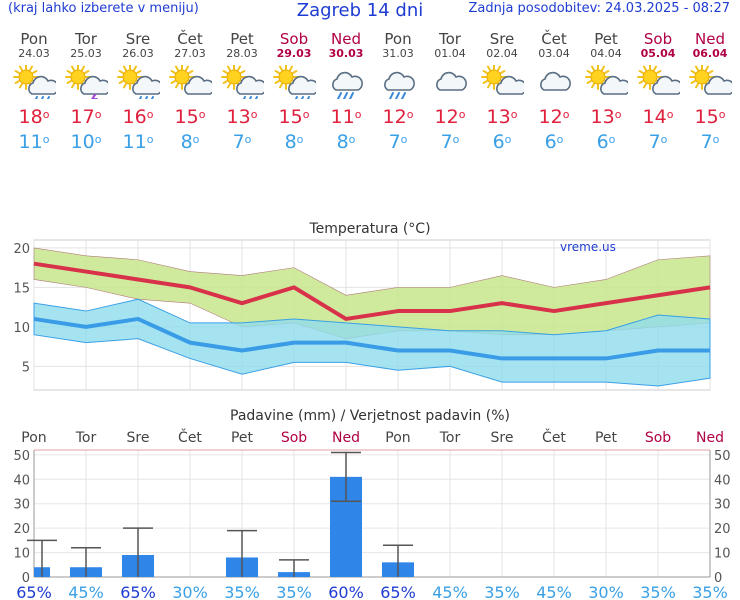 This screenshot has height=600, width=740. I want to click on day-name: Tor, so click(450, 39).